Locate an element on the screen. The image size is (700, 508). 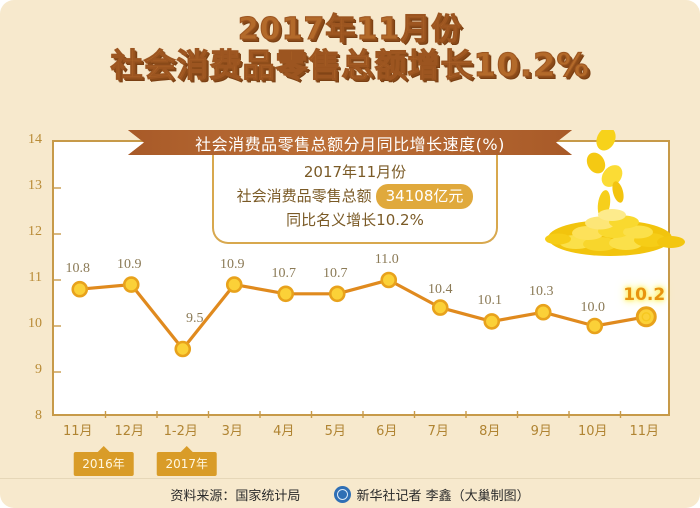
x-axis-tick-label: 3月 is located at coordinates (232, 431).